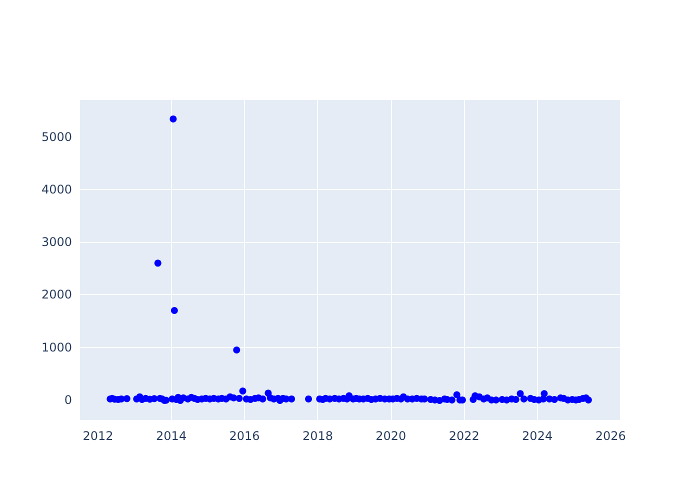 The height and width of the screenshot is (500, 700). Describe the element at coordinates (56, 242) in the screenshot. I see `y-tick-label: 3000` at that location.